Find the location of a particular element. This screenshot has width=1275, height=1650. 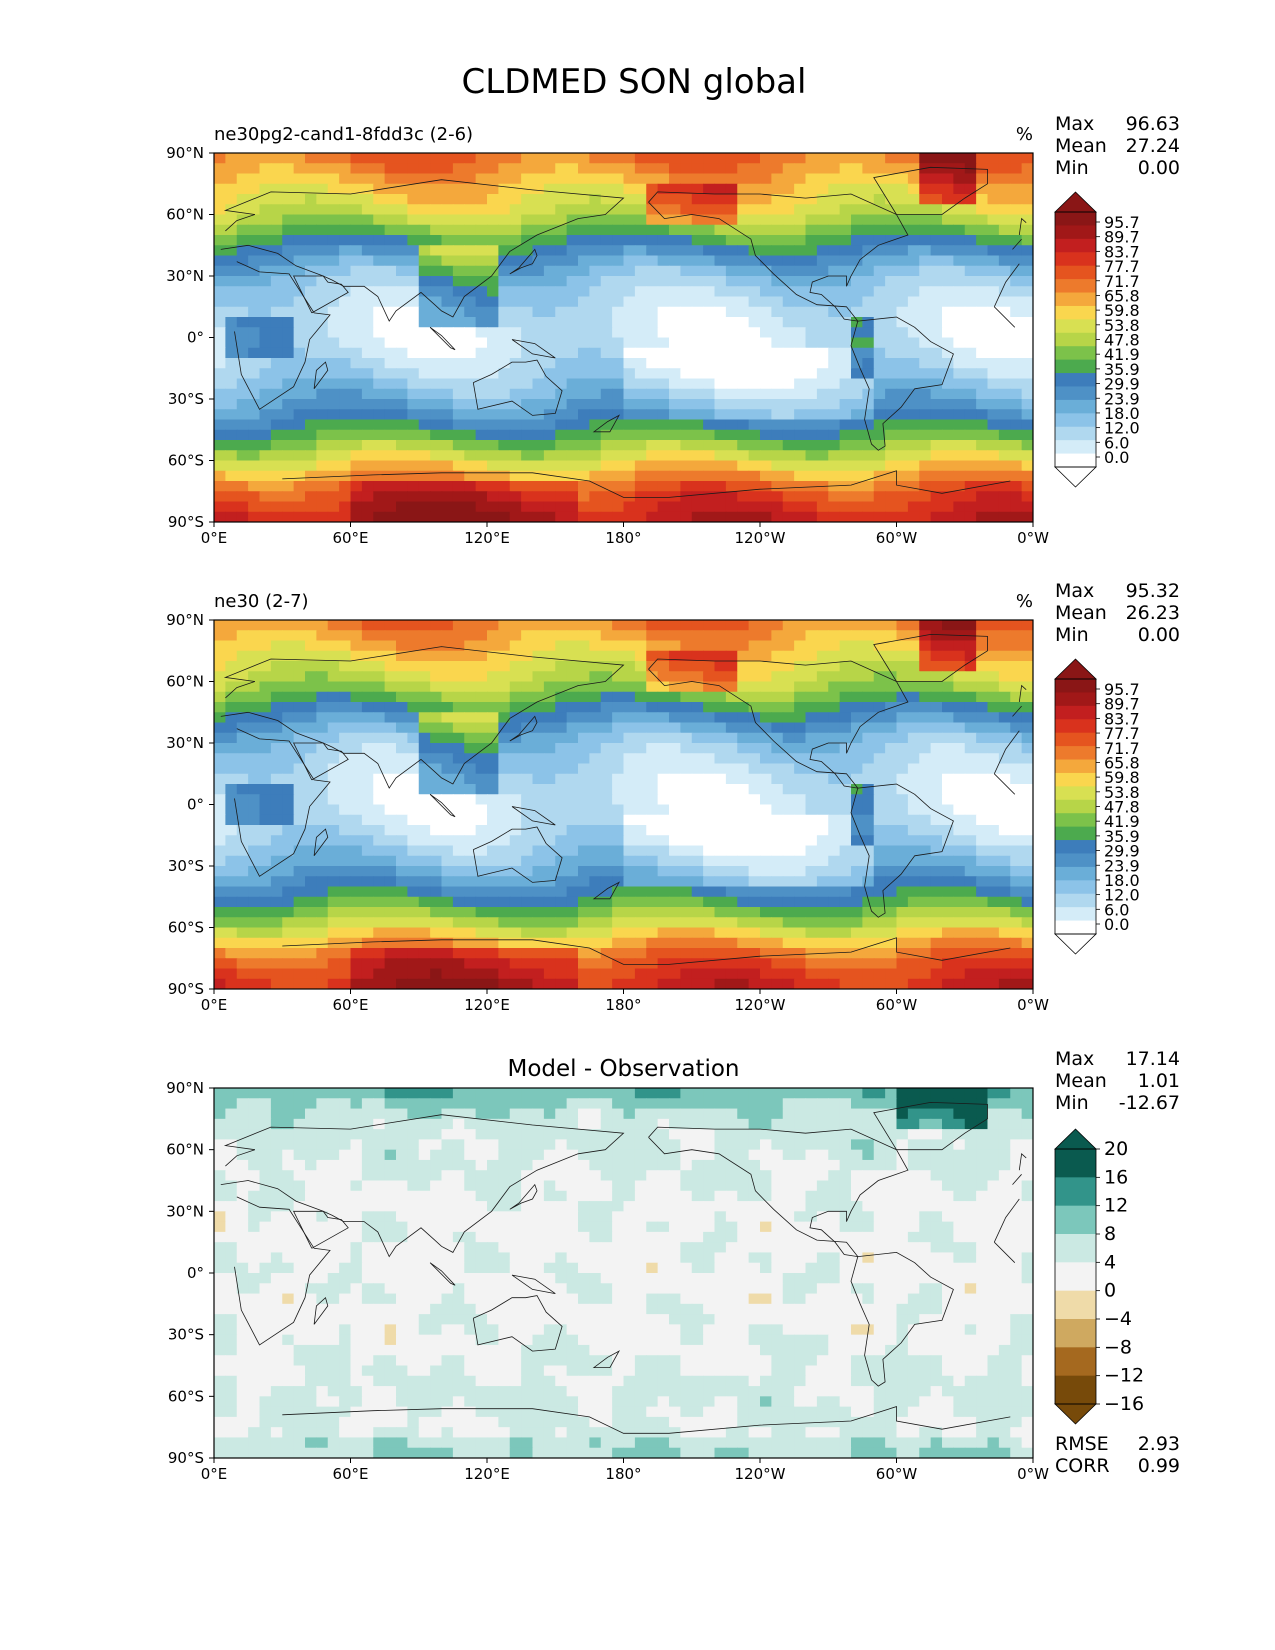

y-tick-label: 0° is located at coordinates (195, 338).